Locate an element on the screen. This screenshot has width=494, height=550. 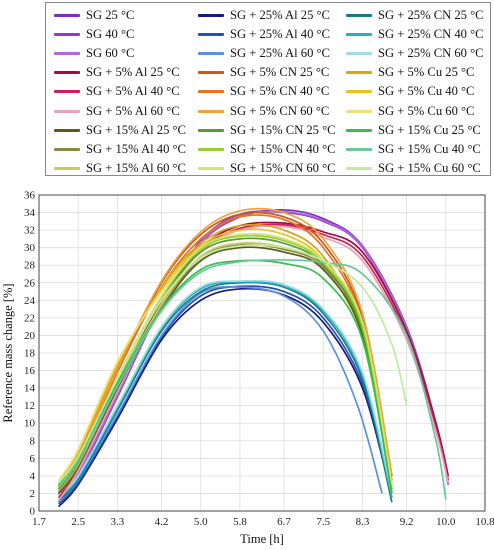
legend-label: SG 60 °C is located at coordinates (110, 52).